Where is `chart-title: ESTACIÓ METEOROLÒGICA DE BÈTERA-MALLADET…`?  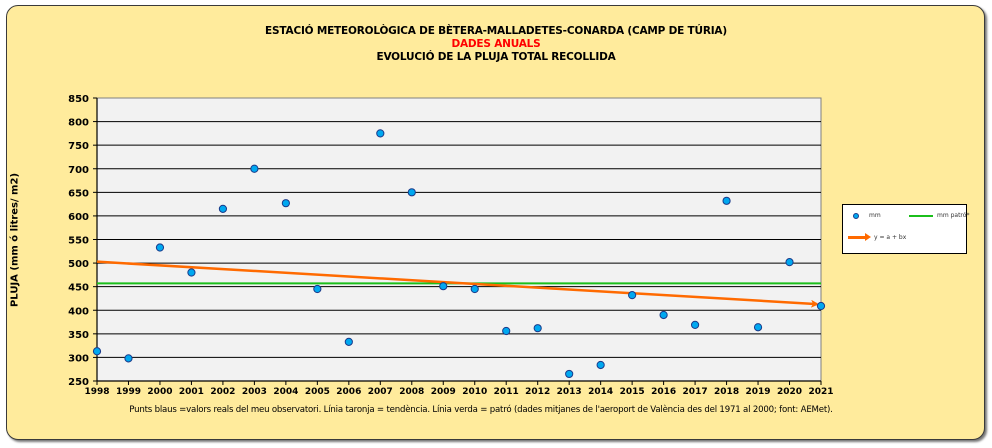
chart-title: ESTACIÓ METEOROLÒGICA DE BÈTERA-MALLADET… is located at coordinates (496, 31).